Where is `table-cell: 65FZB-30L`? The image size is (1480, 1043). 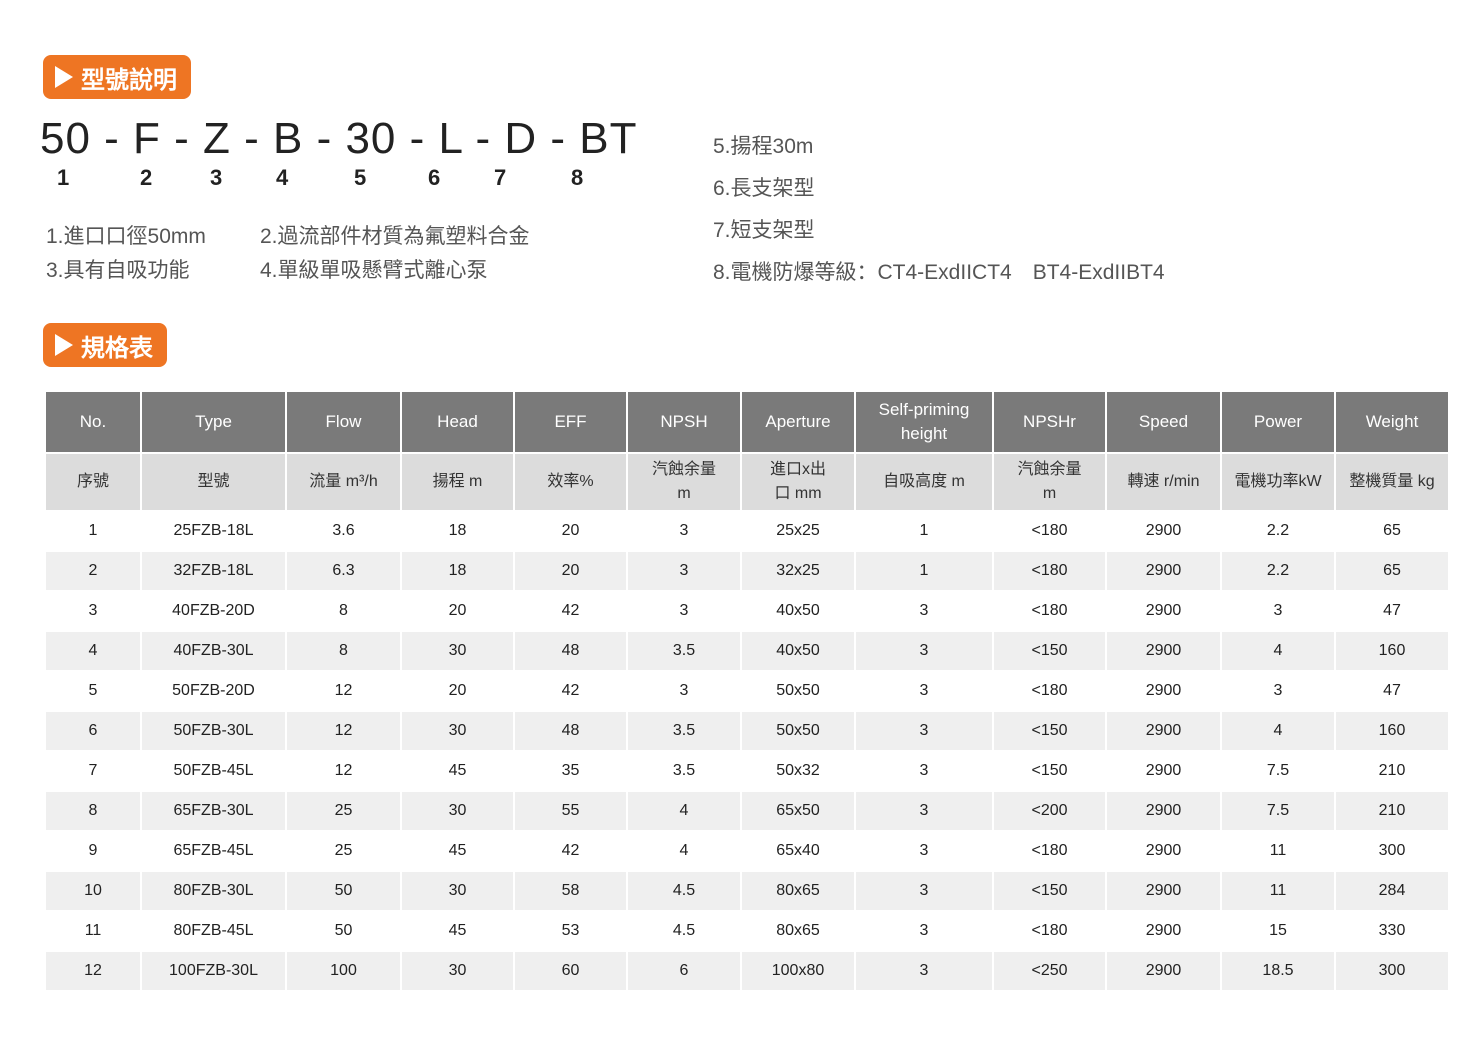 table-cell: 65FZB-30L is located at coordinates (213, 811).